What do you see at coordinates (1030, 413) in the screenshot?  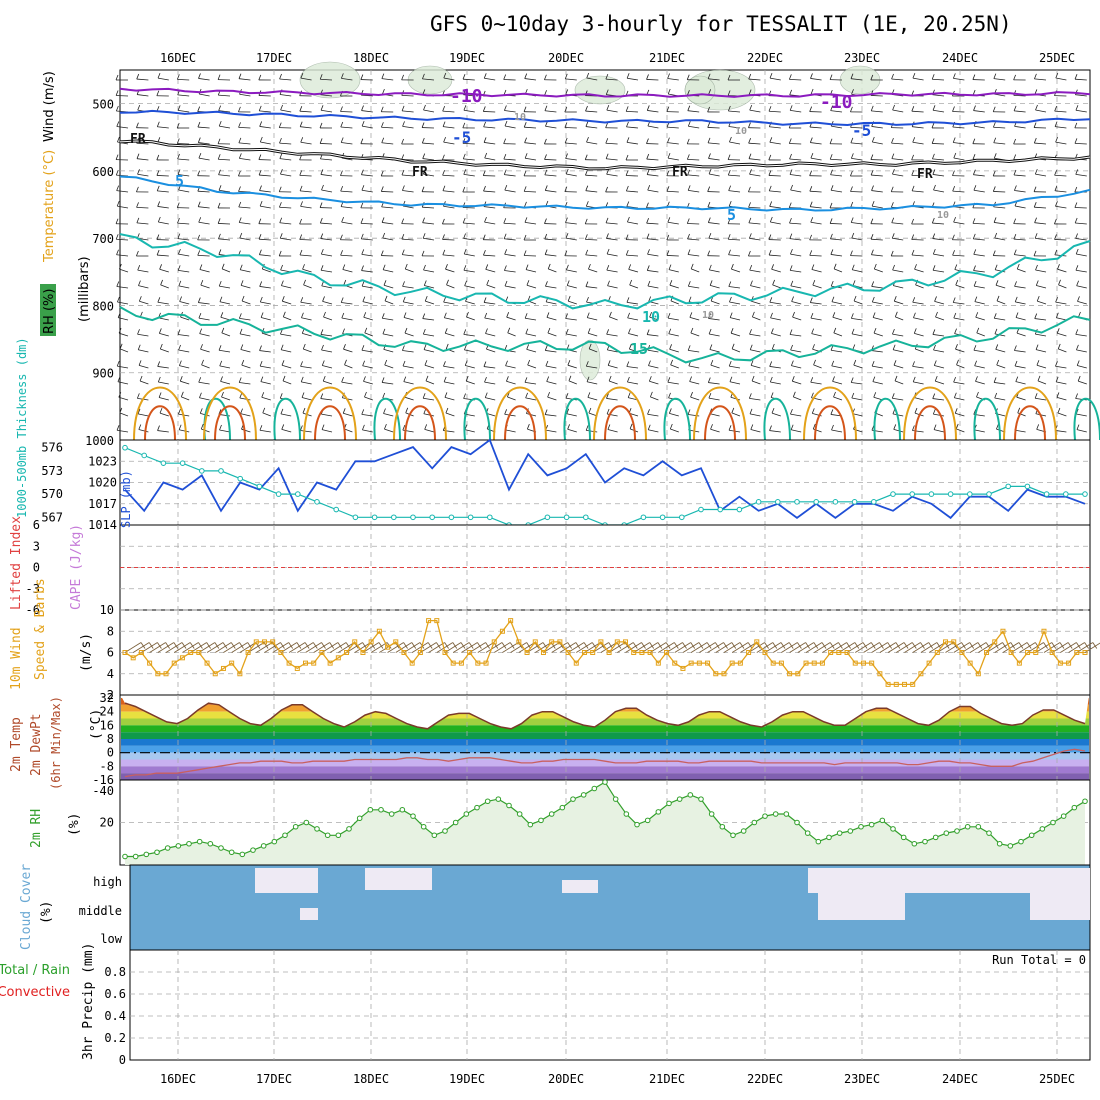 I see `thermal-loop` at bounding box center [1030, 413].